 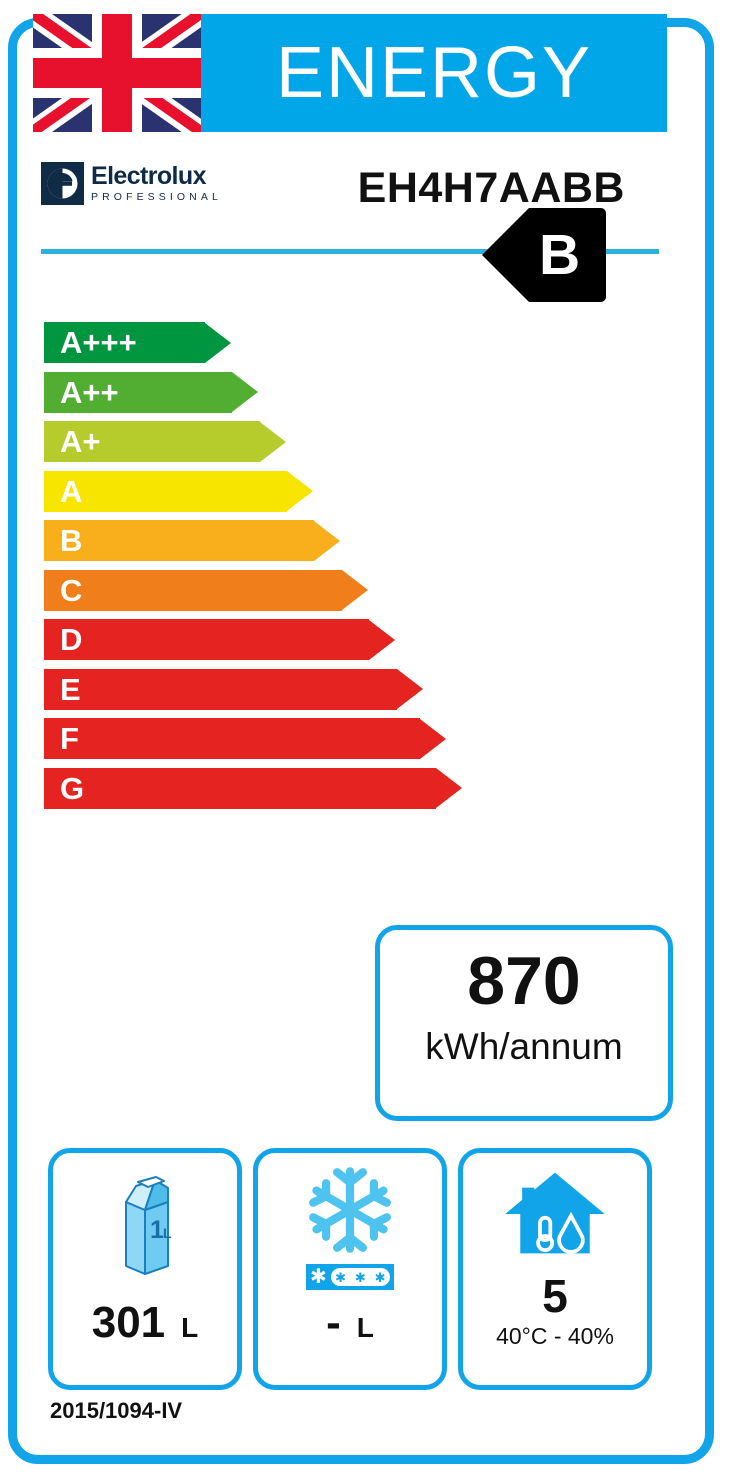 I want to click on snowflake-icon, so click(x=350, y=1210).